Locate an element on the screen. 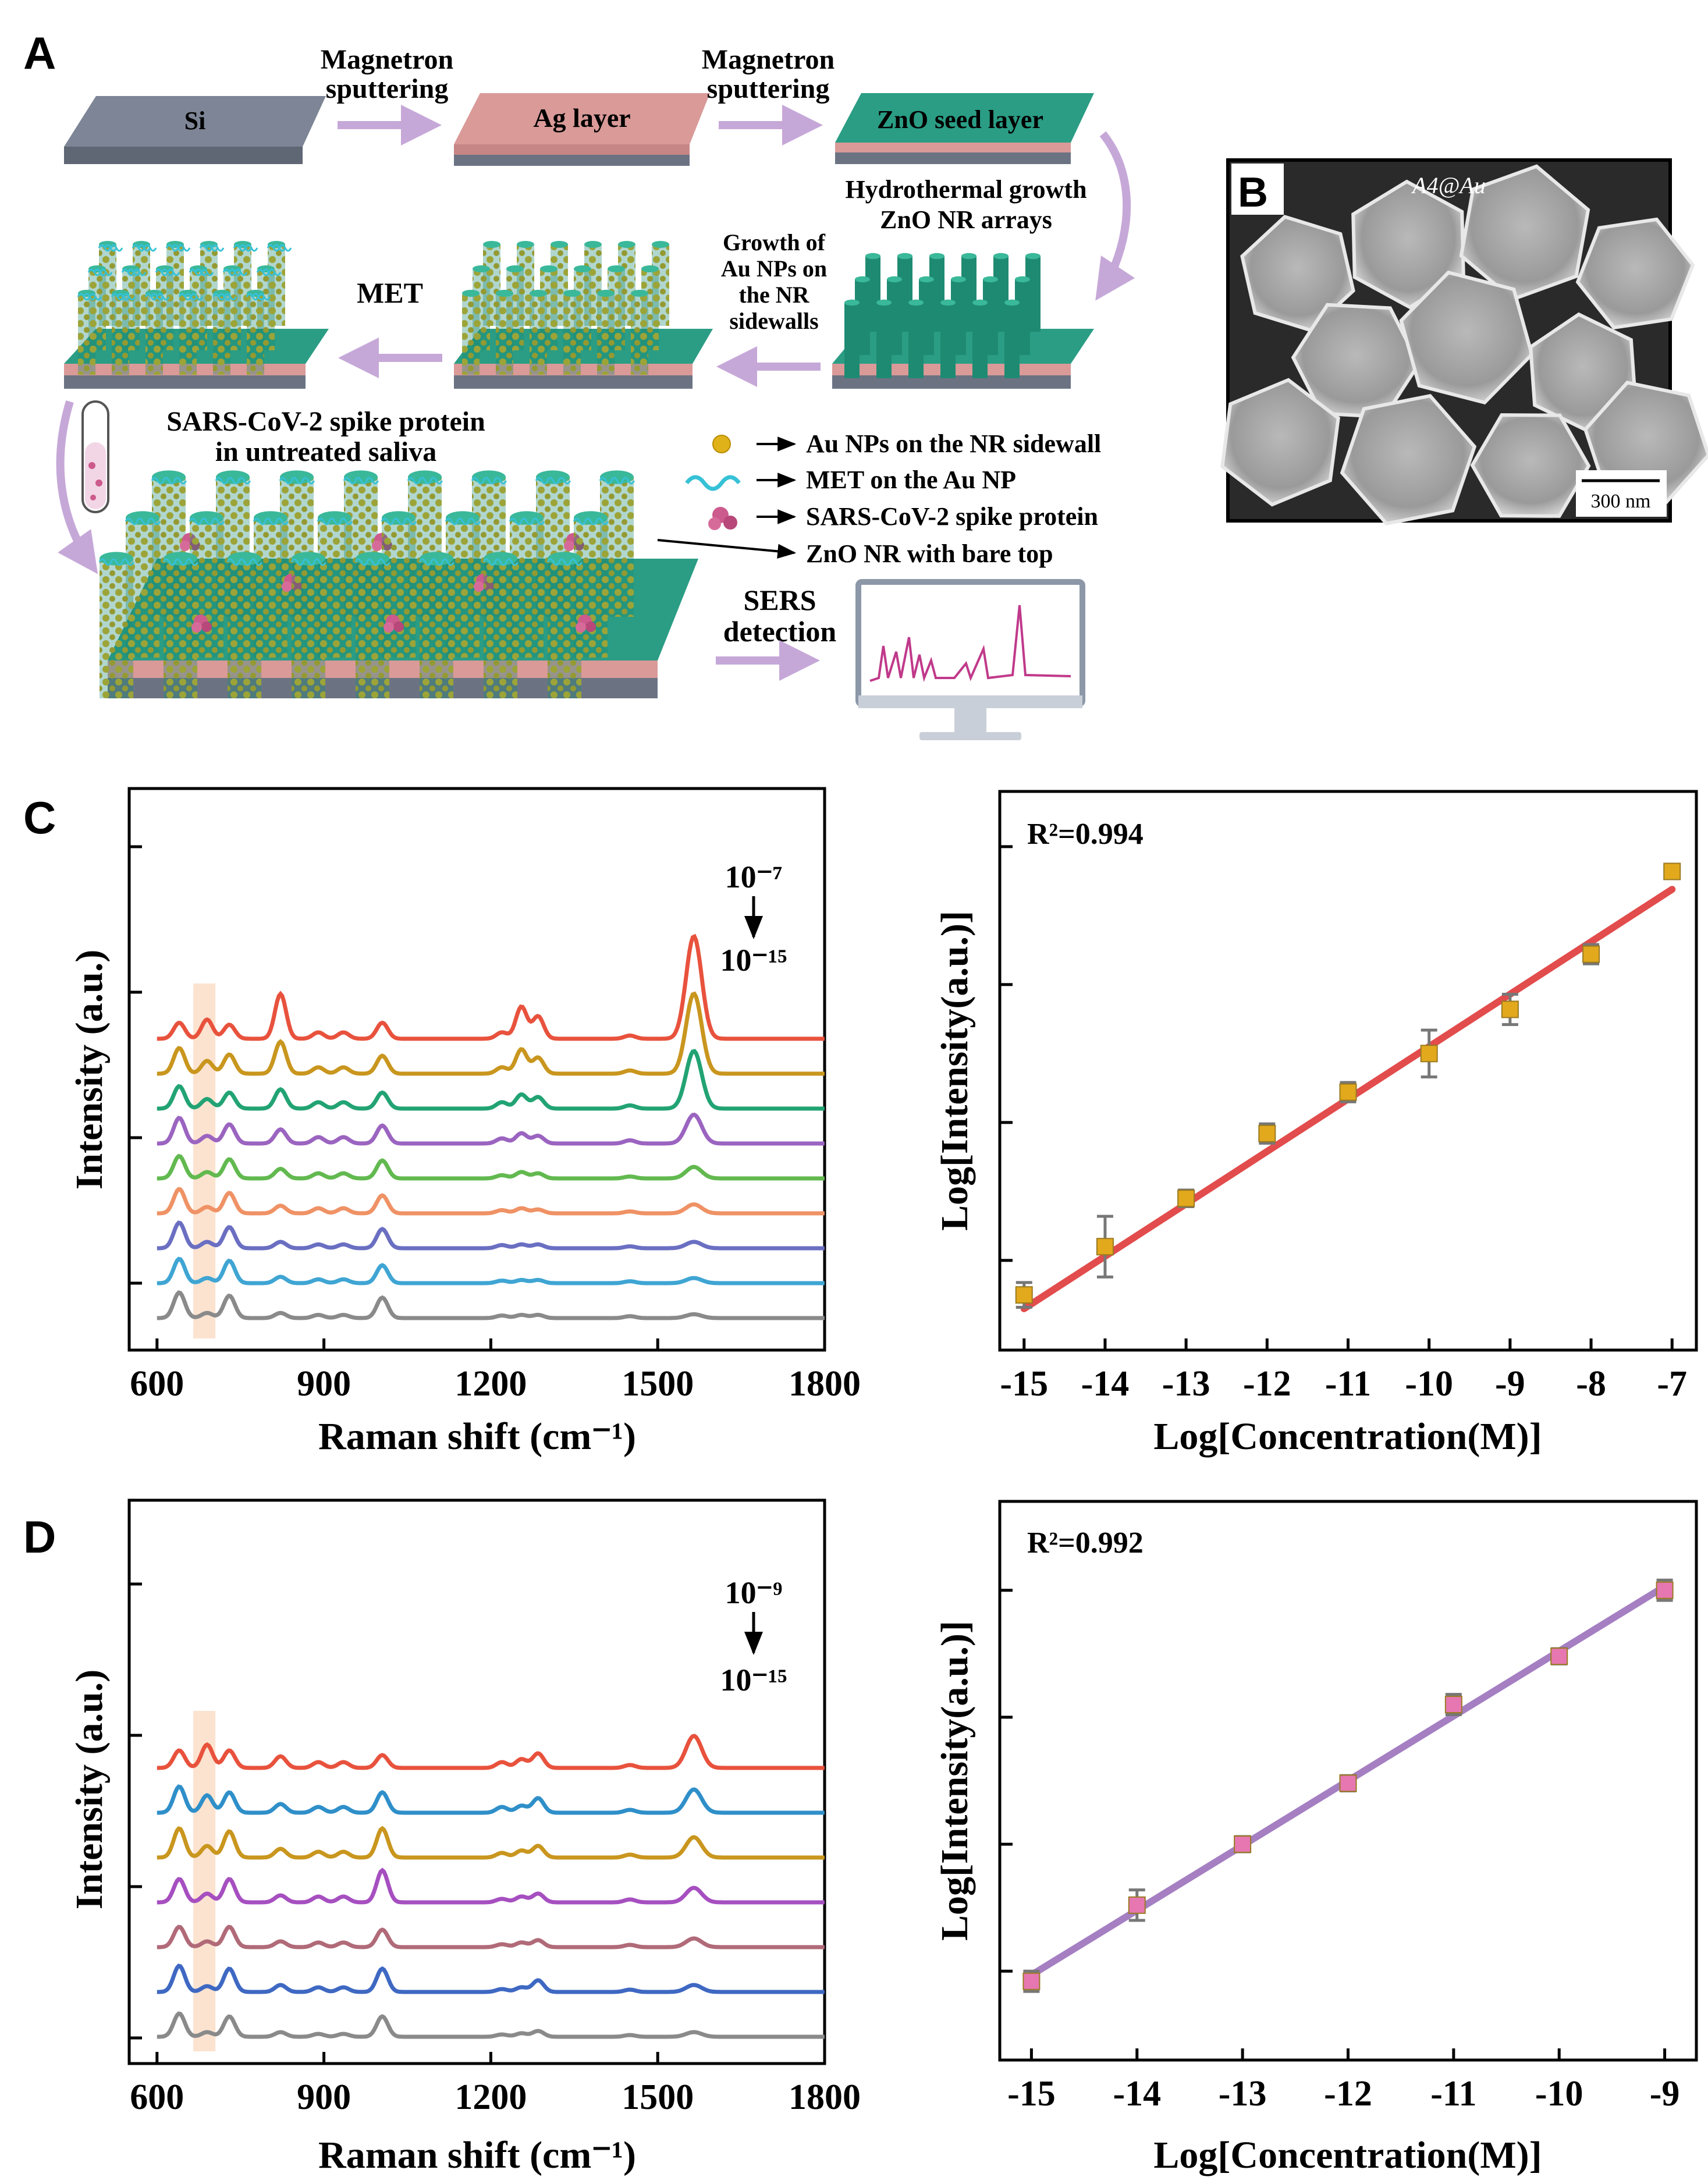  sers-line1: SERS is located at coordinates (779, 600).